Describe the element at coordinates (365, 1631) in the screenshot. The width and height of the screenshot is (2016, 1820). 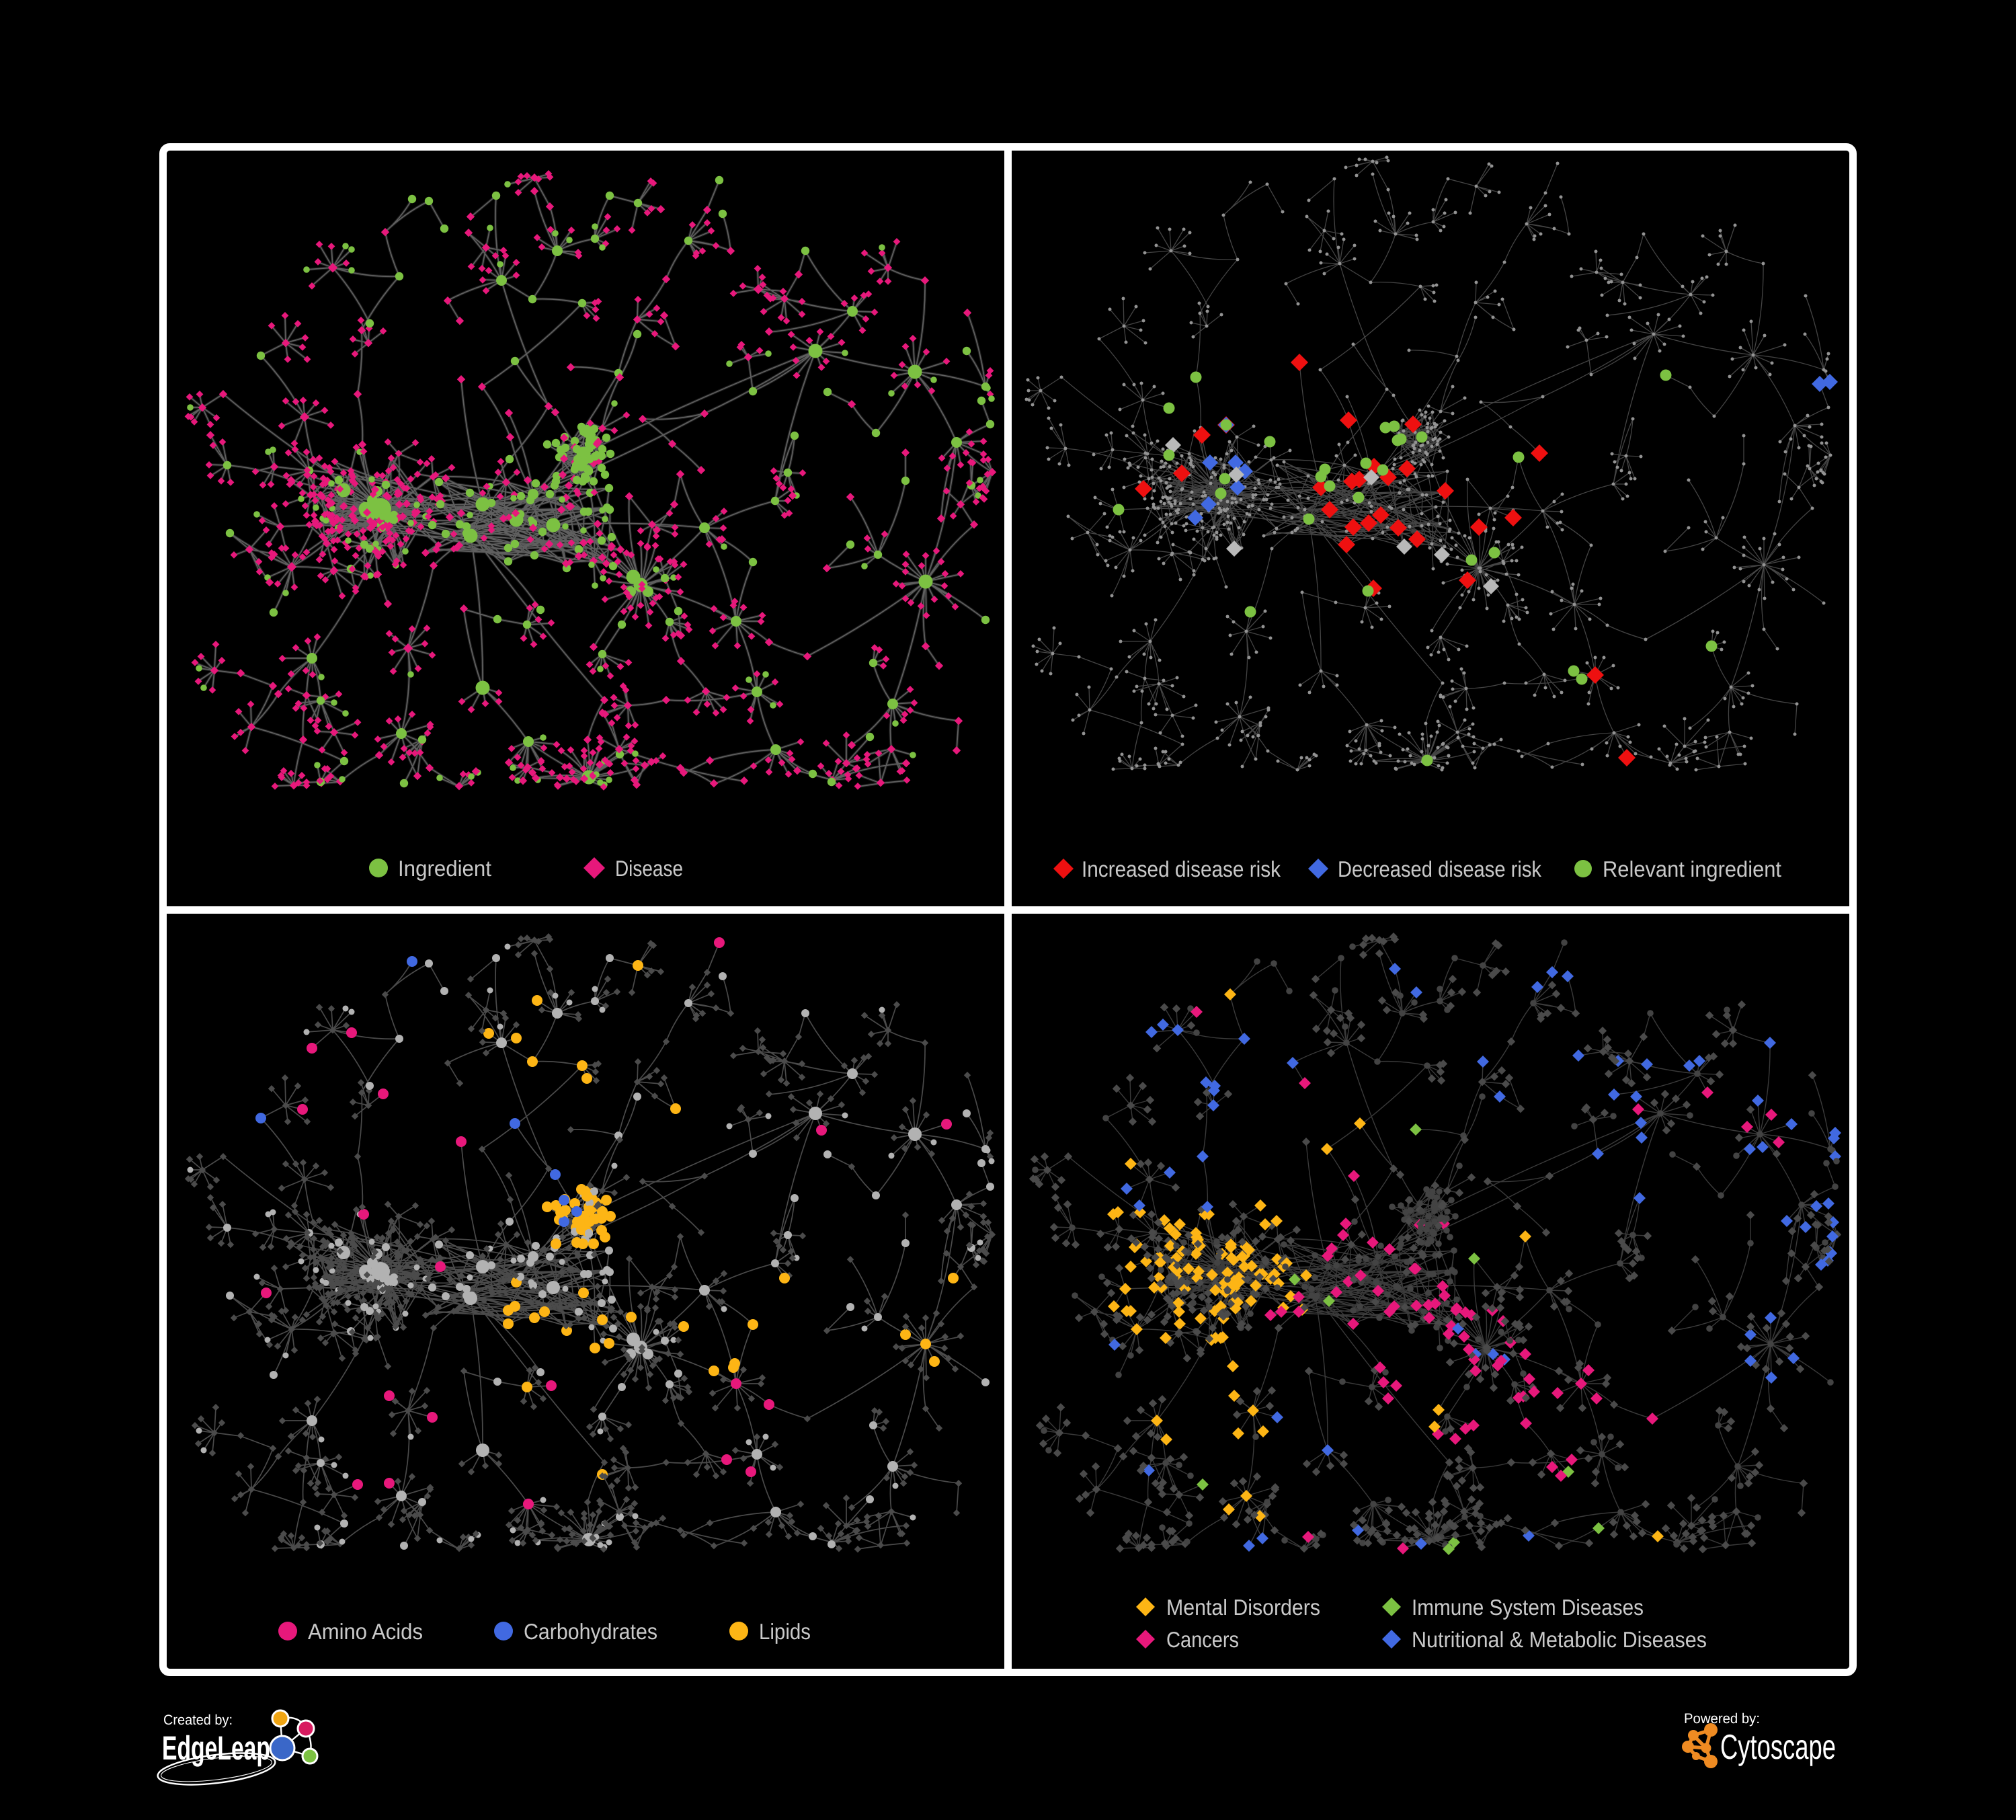
I see `svg-text: Amino Acids` at that location.